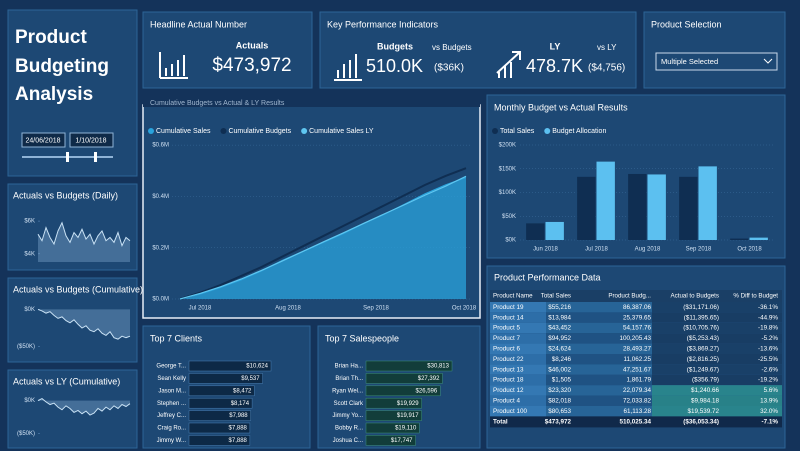  What do you see at coordinates (716, 61) in the screenshot?
I see `dropdown` at bounding box center [716, 61].